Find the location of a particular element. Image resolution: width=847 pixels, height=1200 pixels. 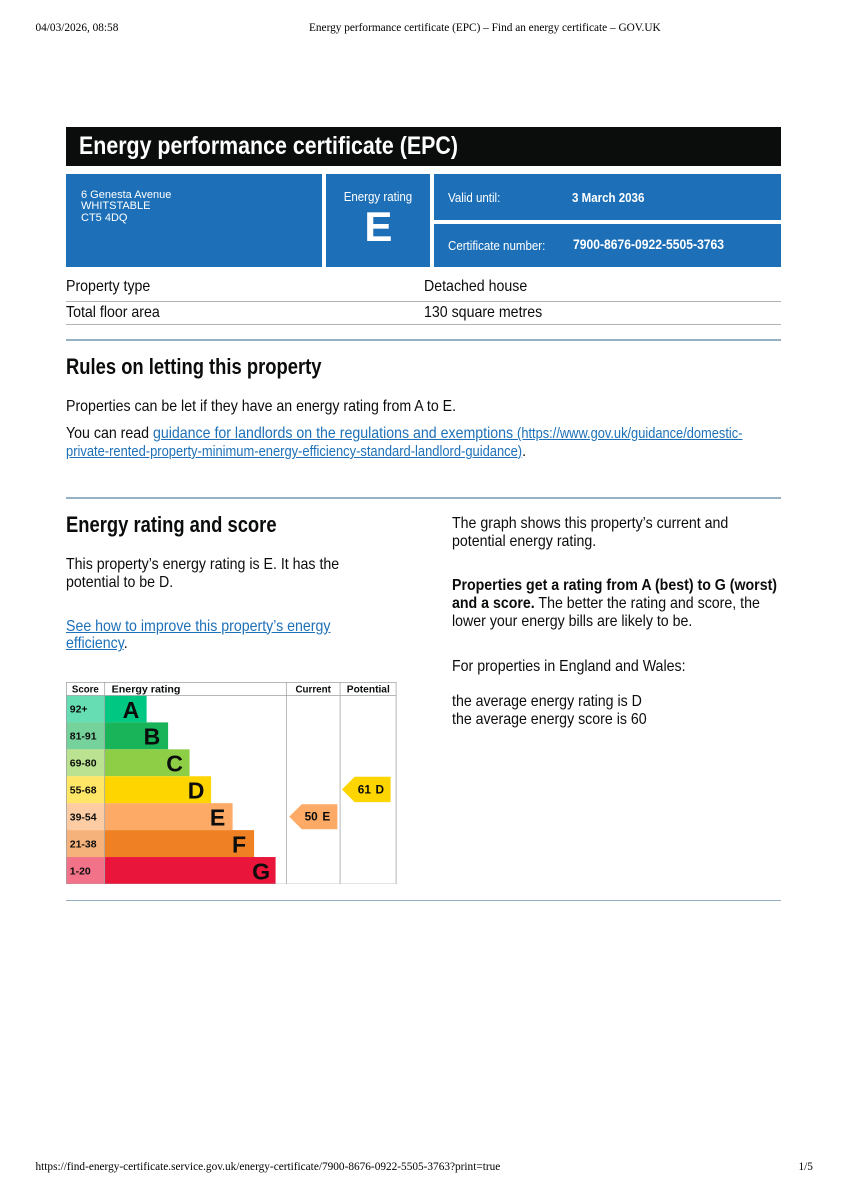

svg-text: 21-38 is located at coordinates (83, 844).